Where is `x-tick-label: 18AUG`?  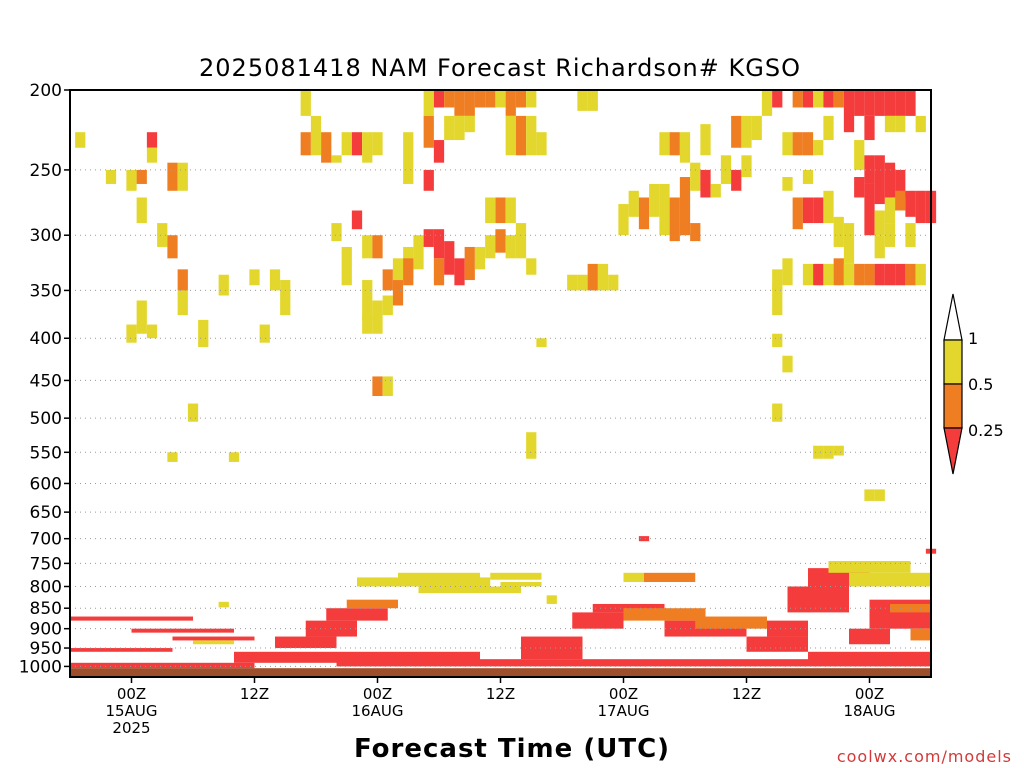
x-tick-label: 18AUG is located at coordinates (870, 711).